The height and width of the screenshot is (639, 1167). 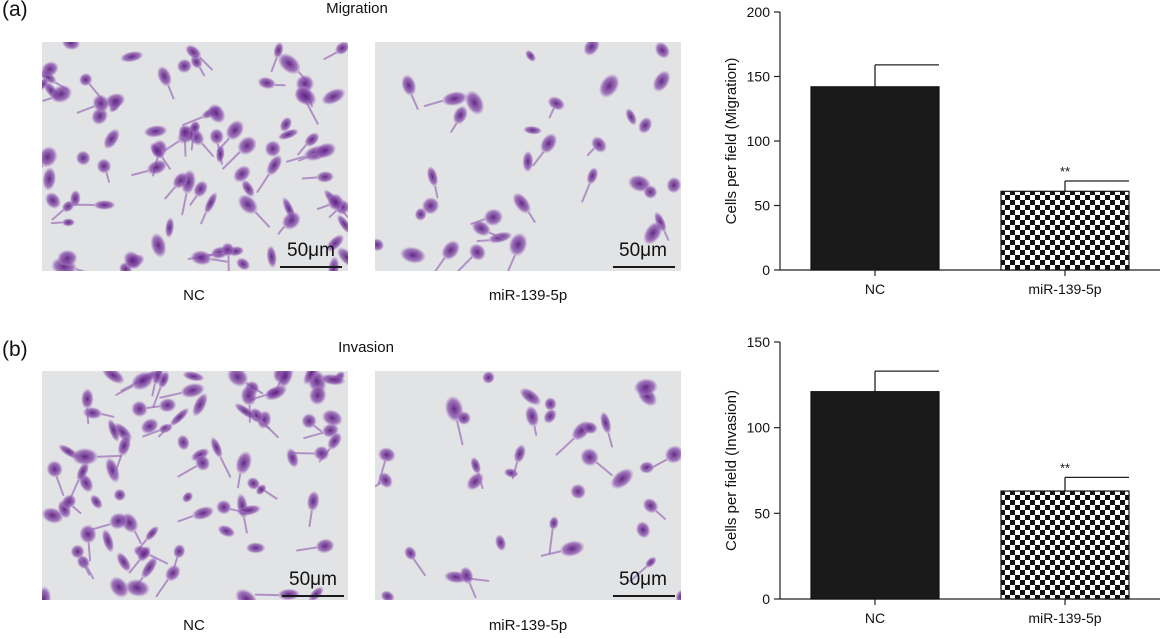 I want to click on bar-nc, so click(x=875, y=178).